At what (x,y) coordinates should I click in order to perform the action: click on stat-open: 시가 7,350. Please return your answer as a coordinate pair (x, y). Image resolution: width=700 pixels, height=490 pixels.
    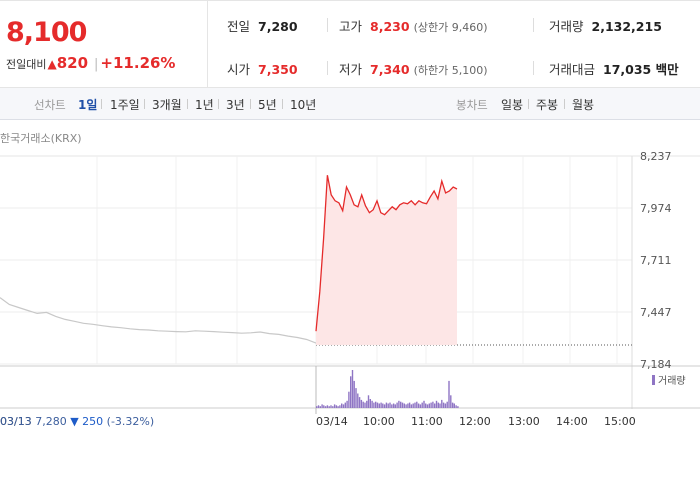
    Looking at the image, I should click on (262, 68).